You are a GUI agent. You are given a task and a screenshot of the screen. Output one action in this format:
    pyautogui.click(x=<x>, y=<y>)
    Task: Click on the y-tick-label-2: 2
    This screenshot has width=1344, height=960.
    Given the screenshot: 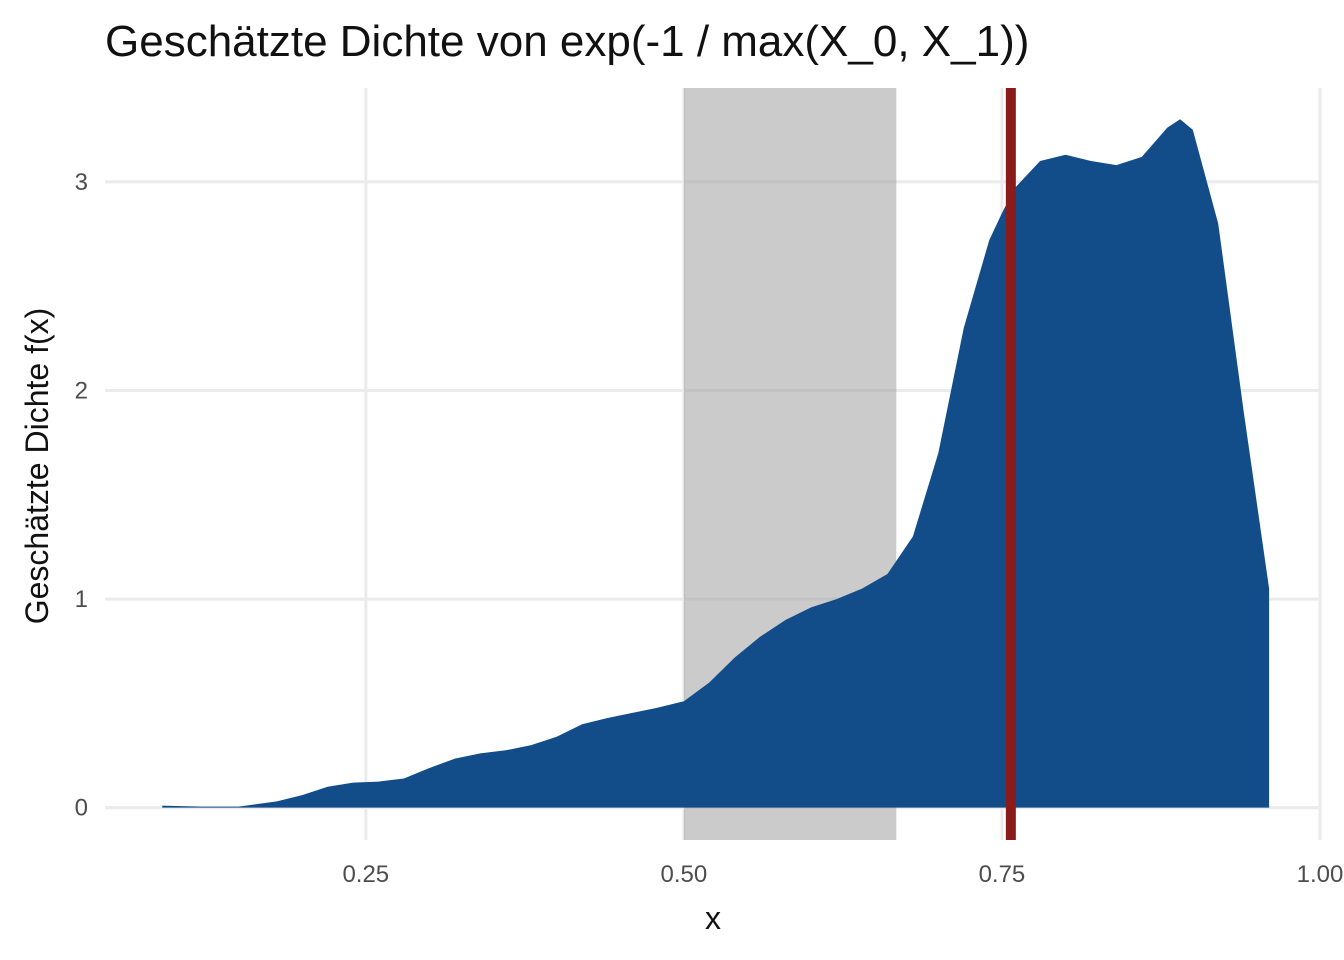 What is the action you would take?
    pyautogui.click(x=81, y=390)
    